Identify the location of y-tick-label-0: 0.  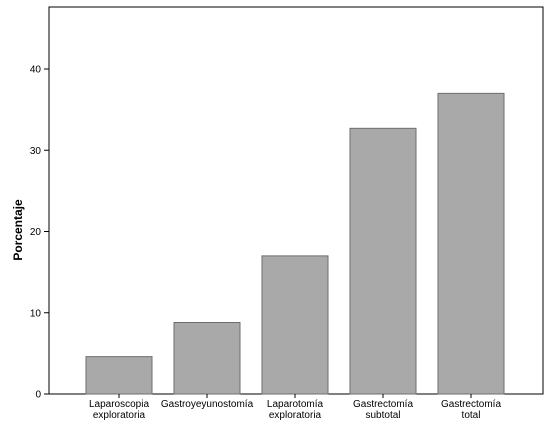
(38, 395).